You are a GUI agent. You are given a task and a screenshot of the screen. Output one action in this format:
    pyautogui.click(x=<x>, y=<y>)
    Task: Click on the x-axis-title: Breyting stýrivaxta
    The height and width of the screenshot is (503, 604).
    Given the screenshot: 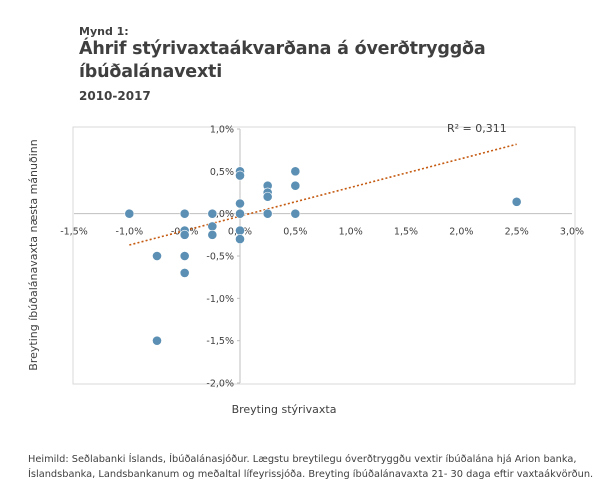 What is the action you would take?
    pyautogui.click(x=284, y=409)
    